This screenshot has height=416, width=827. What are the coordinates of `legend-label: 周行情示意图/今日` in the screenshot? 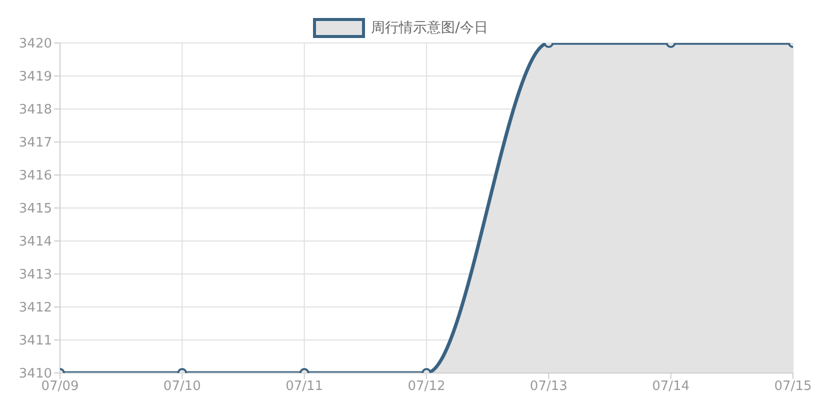 It's located at (429, 28).